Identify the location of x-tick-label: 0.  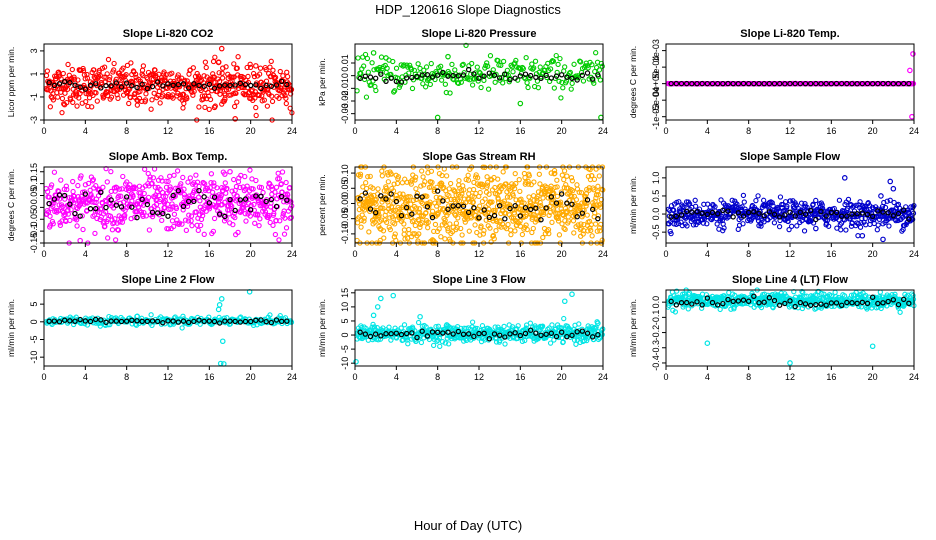
(43, 377).